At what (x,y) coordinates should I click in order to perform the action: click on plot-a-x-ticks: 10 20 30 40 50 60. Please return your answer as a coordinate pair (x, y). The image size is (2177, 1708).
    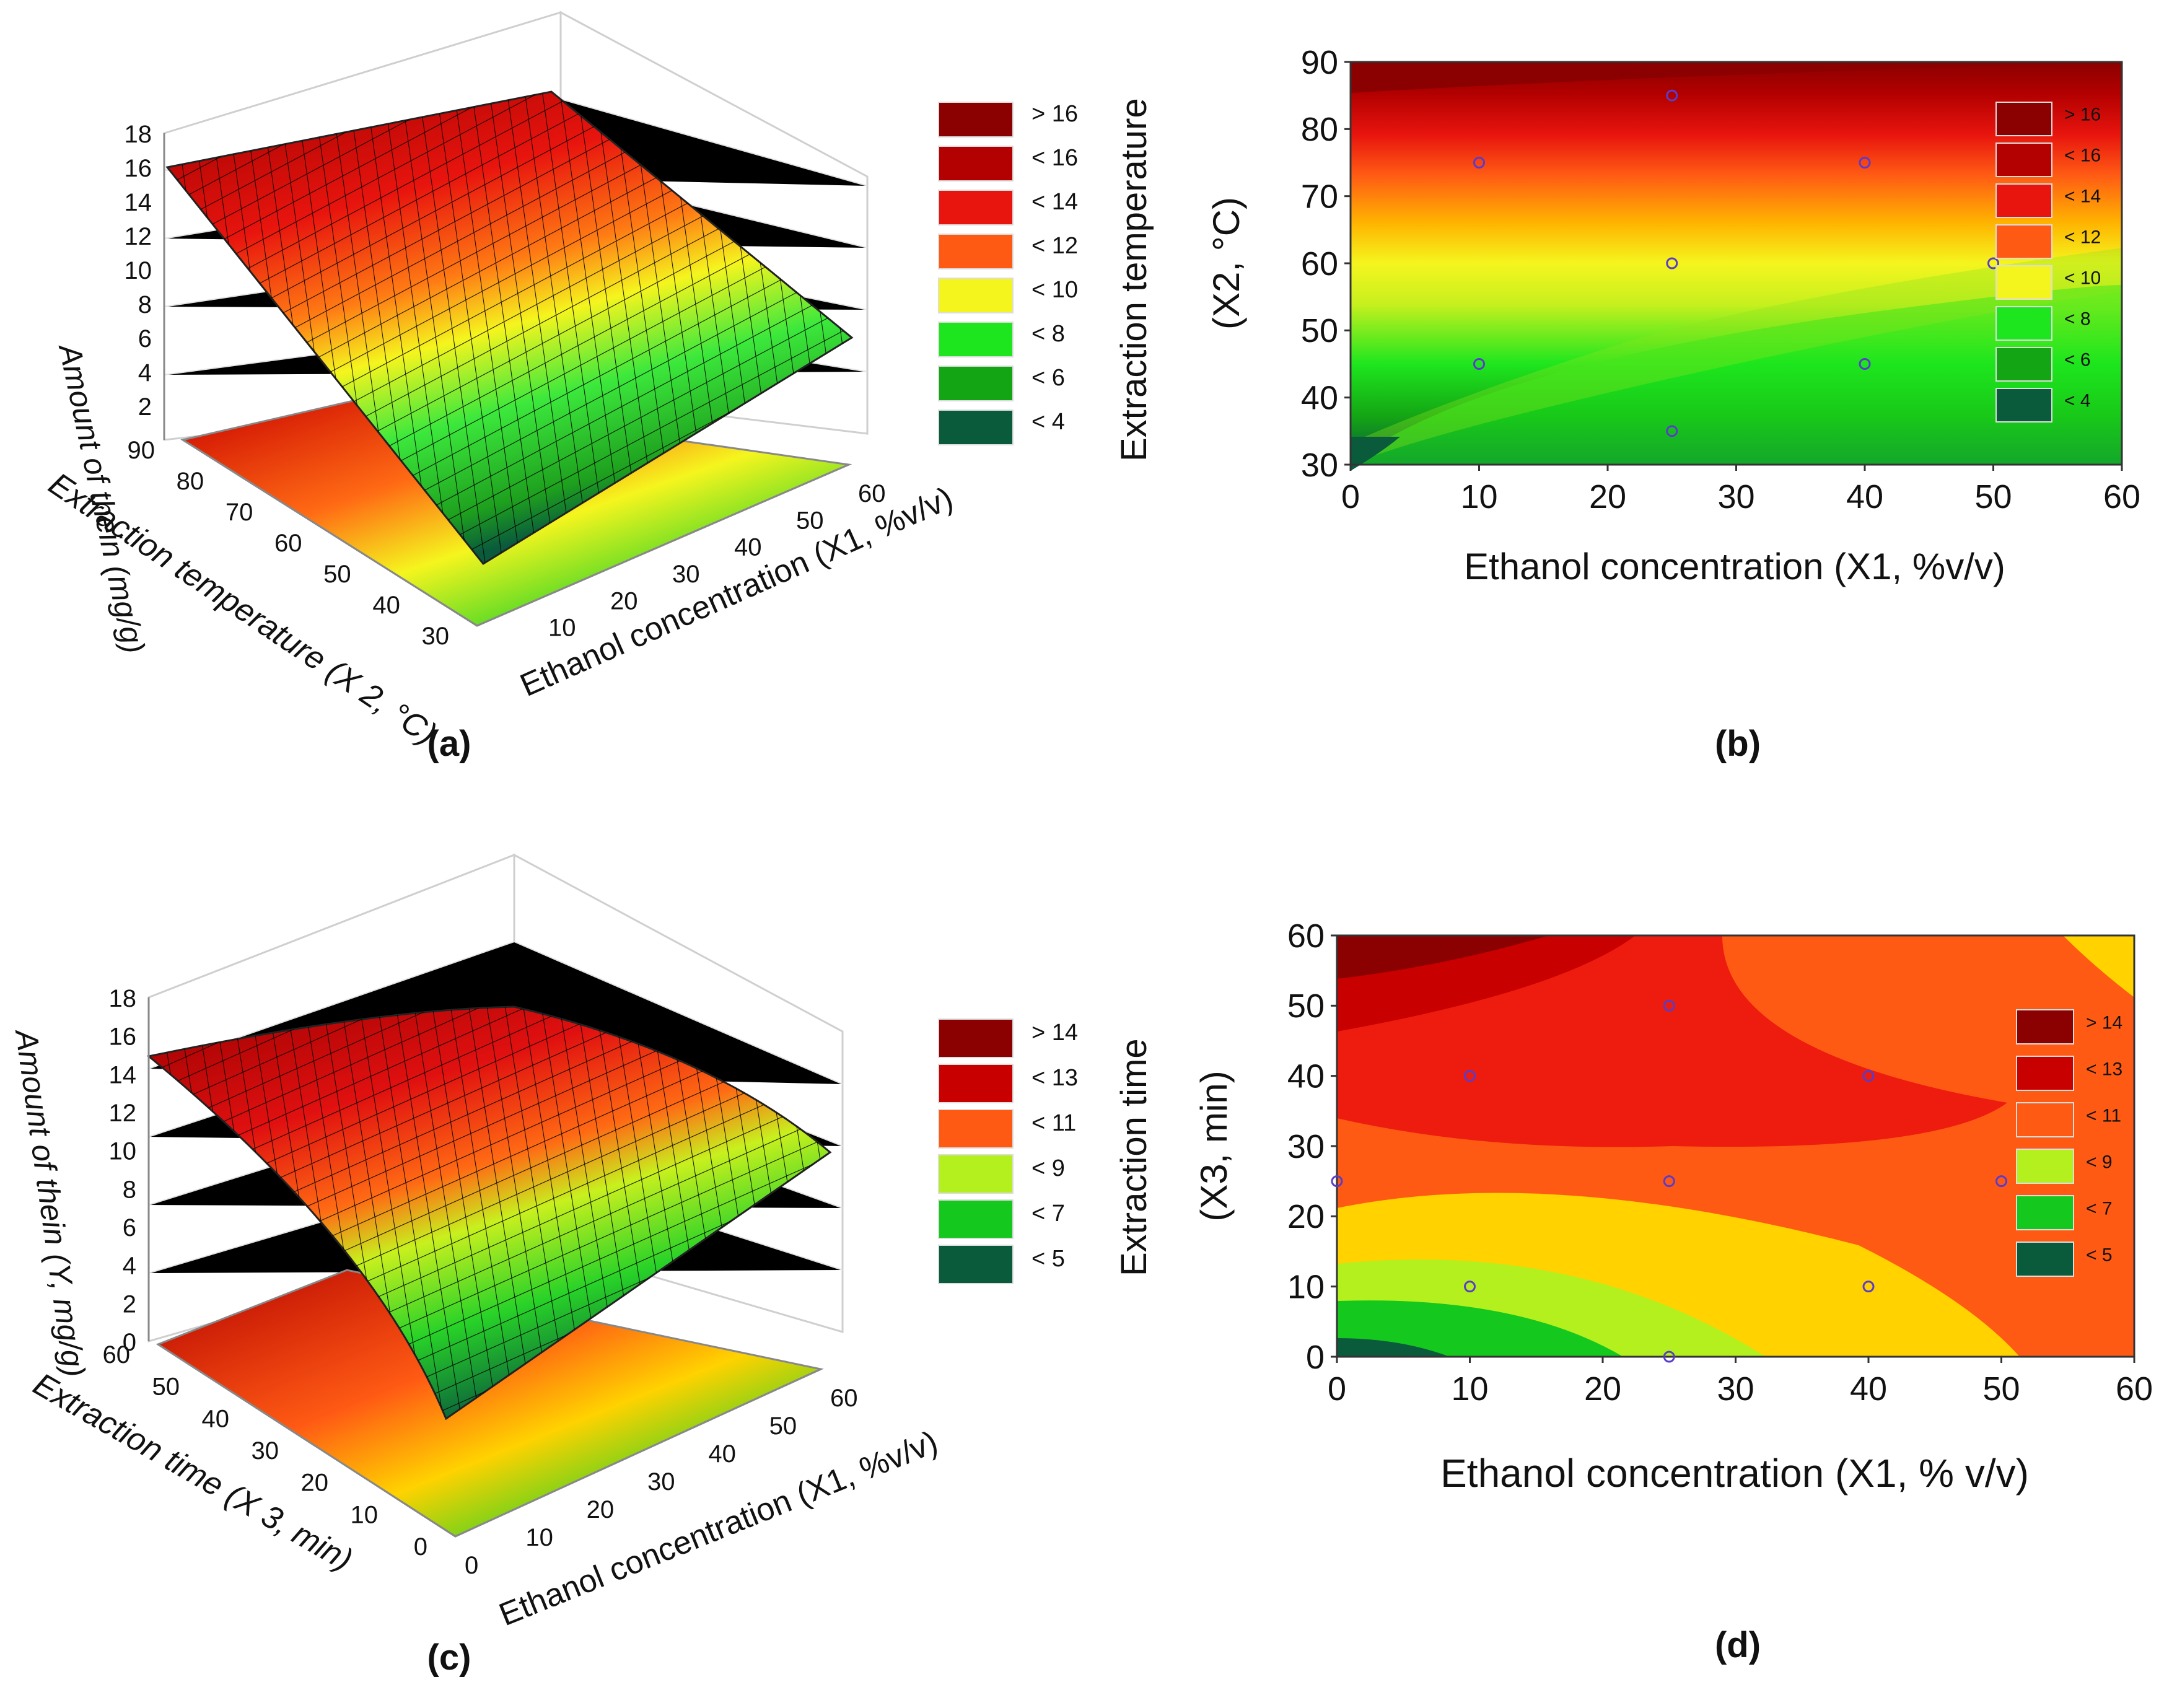
    Looking at the image, I should click on (717, 561).